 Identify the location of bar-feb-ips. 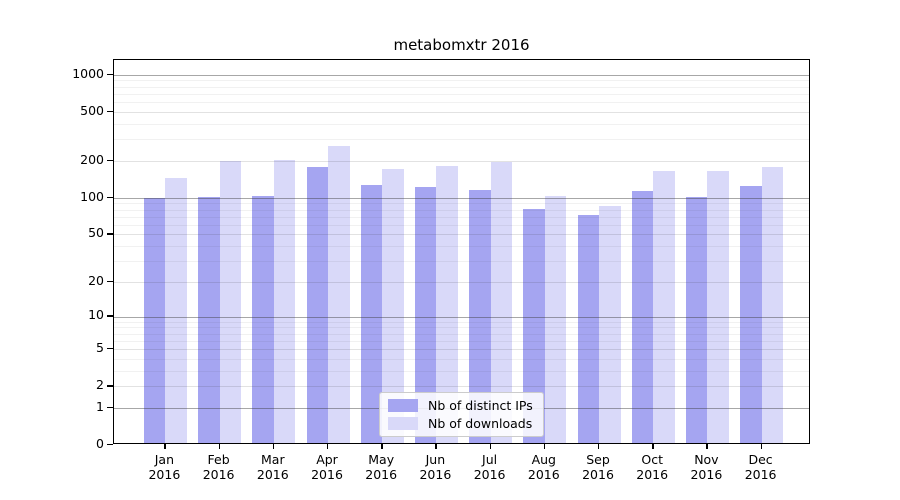
(209, 320).